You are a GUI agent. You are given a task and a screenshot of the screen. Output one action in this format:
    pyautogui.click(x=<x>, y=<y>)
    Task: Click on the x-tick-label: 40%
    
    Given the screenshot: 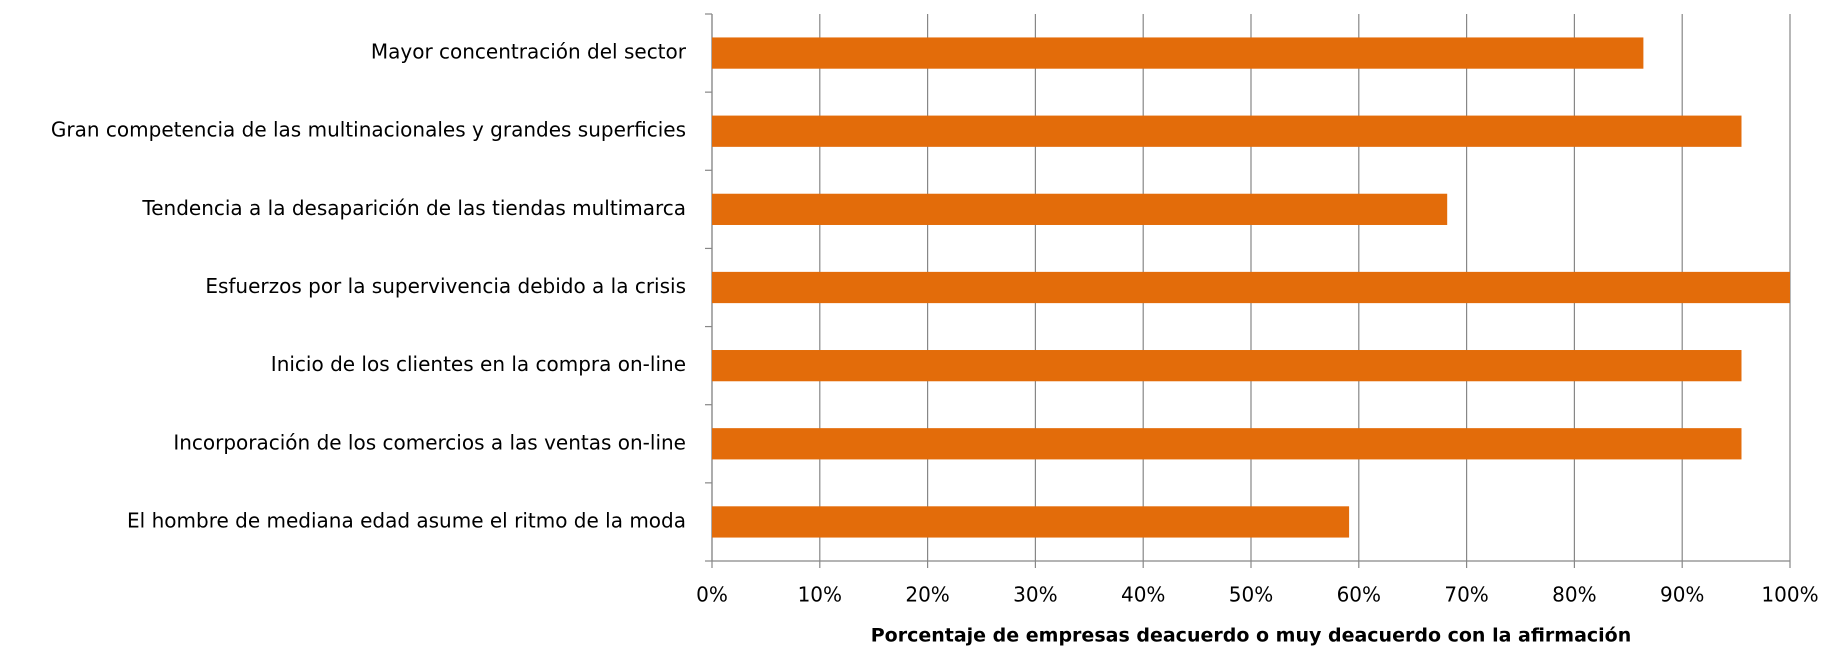 What is the action you would take?
    pyautogui.click(x=1143, y=595)
    